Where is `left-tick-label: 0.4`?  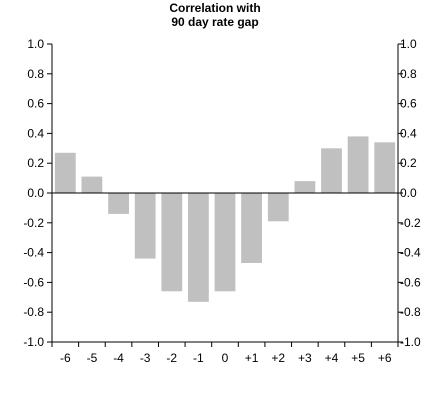 left-tick-label: 0.4 is located at coordinates (35, 133).